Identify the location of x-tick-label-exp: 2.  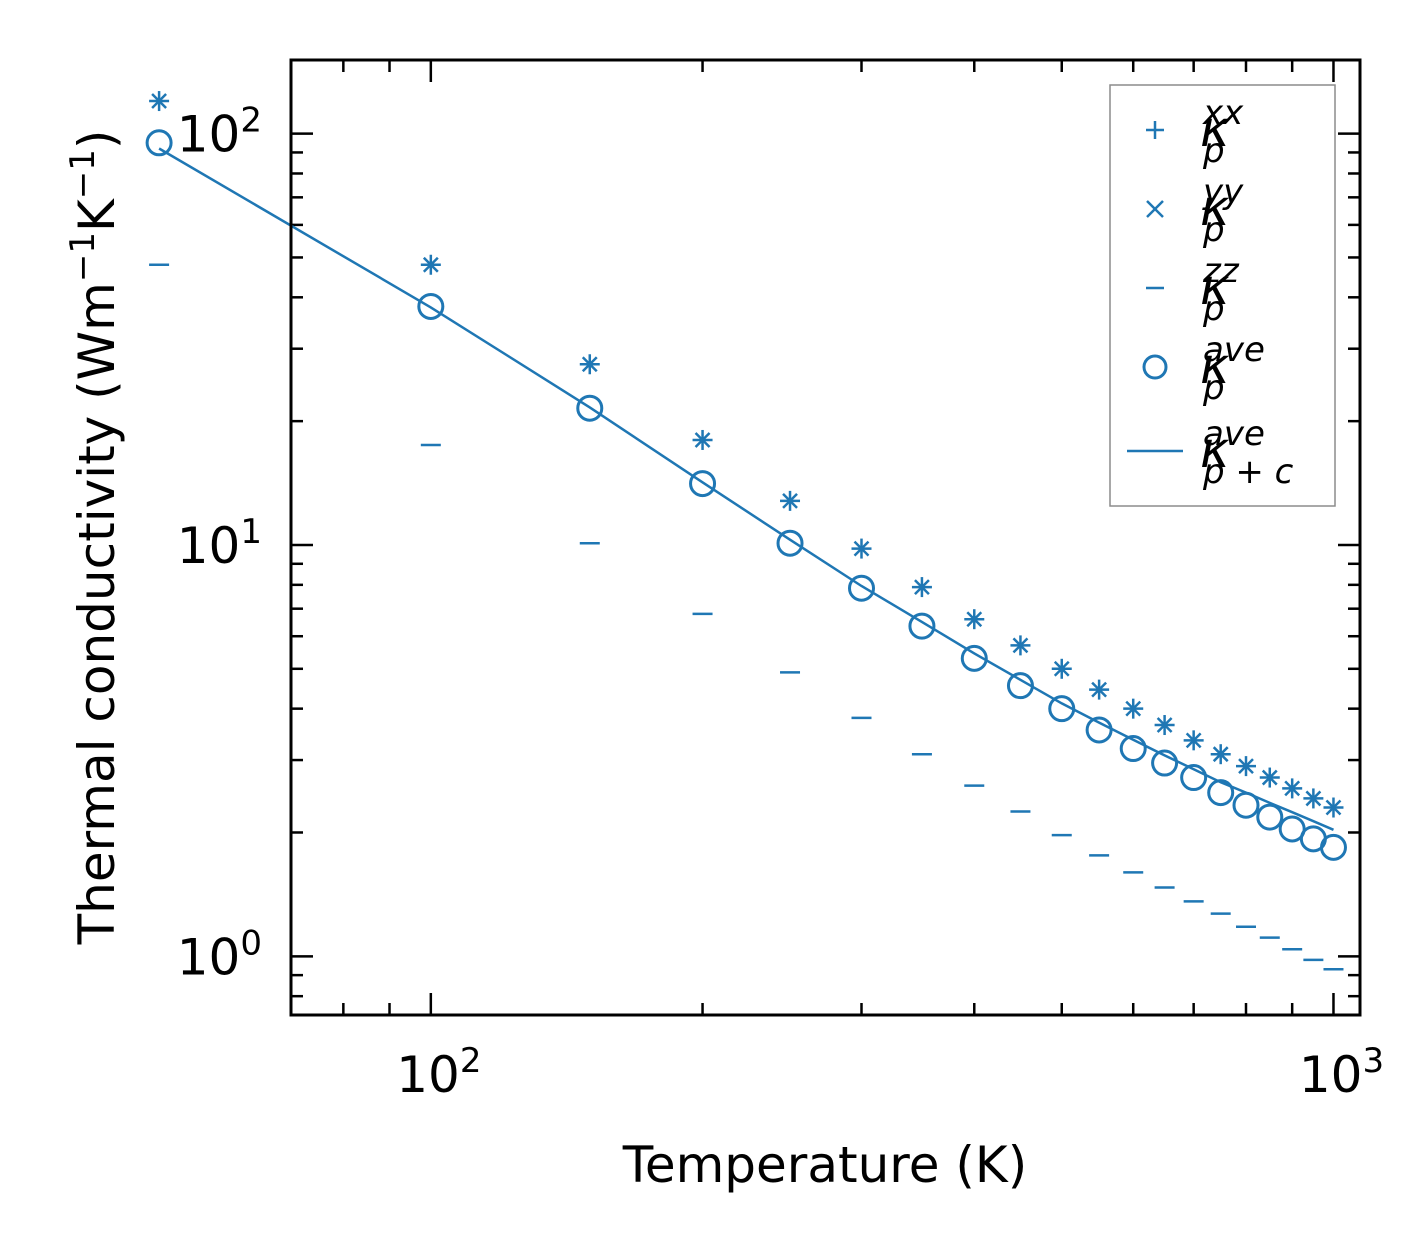
(471, 1061).